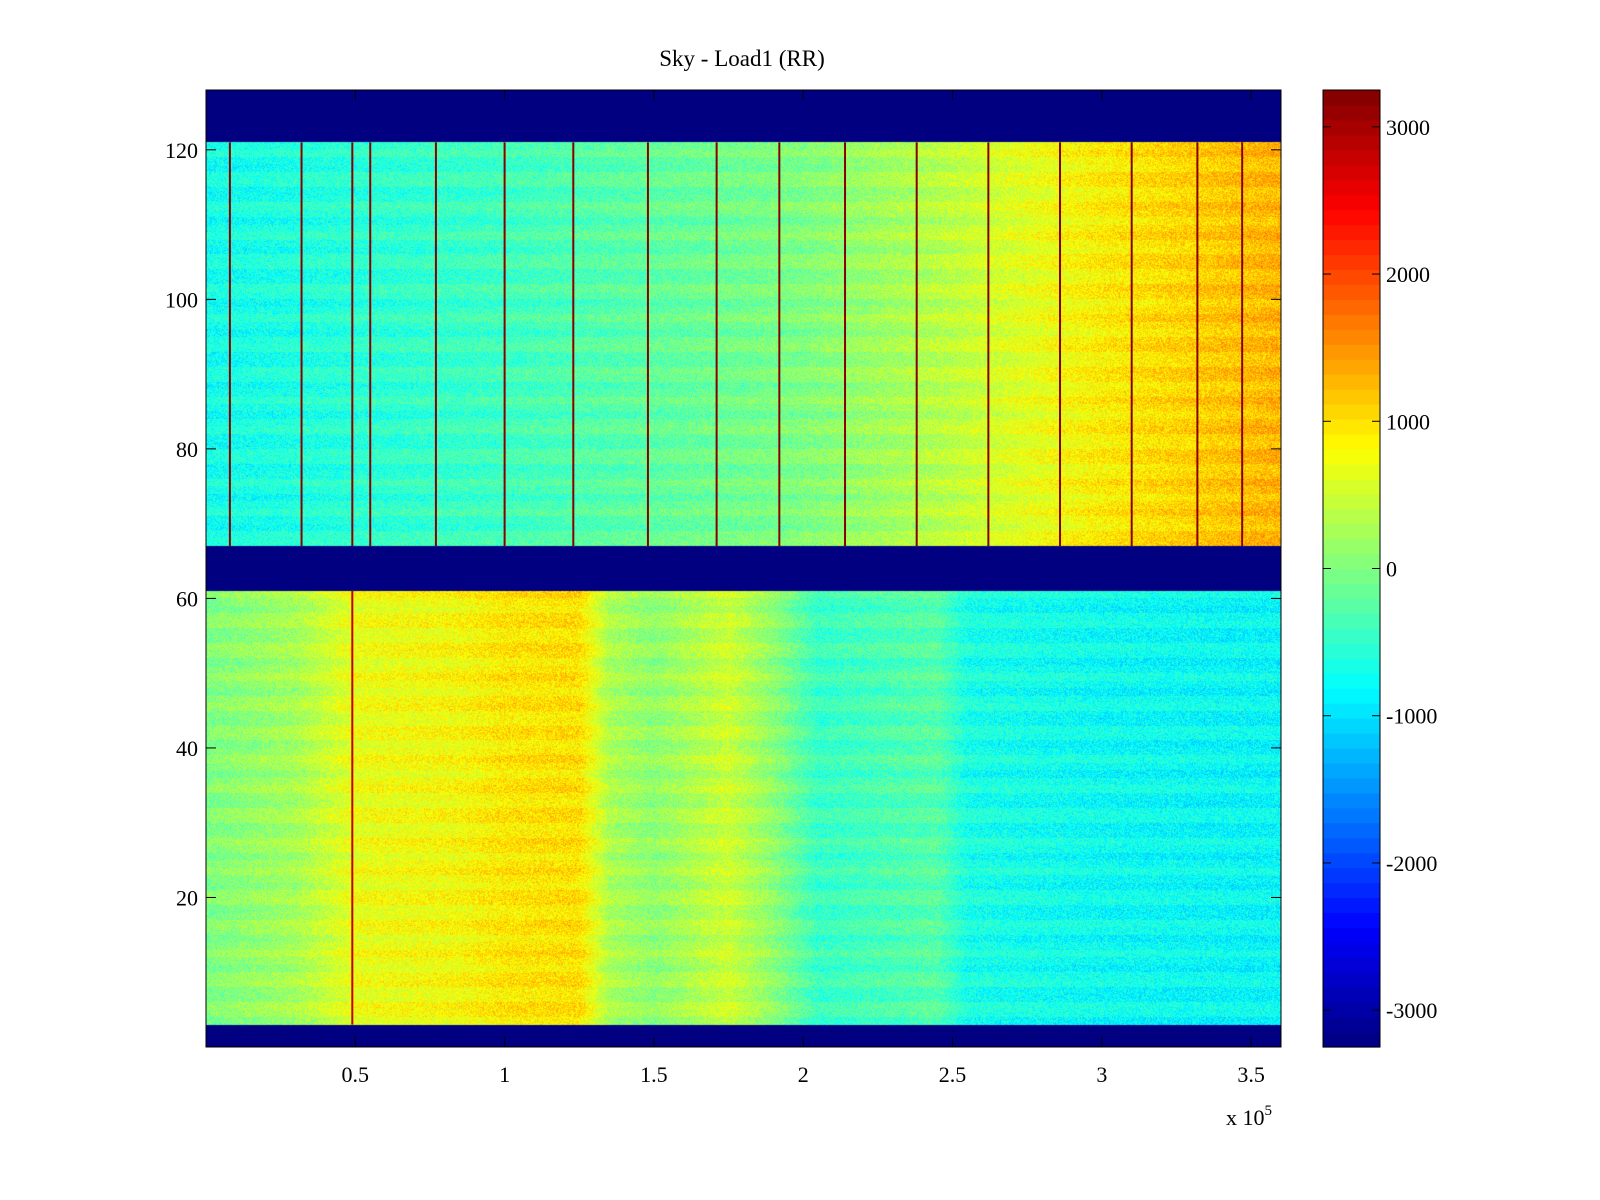 The image size is (1600, 1200). Describe the element at coordinates (1251, 1074) in the screenshot. I see `x-tick-label: 3.5` at that location.